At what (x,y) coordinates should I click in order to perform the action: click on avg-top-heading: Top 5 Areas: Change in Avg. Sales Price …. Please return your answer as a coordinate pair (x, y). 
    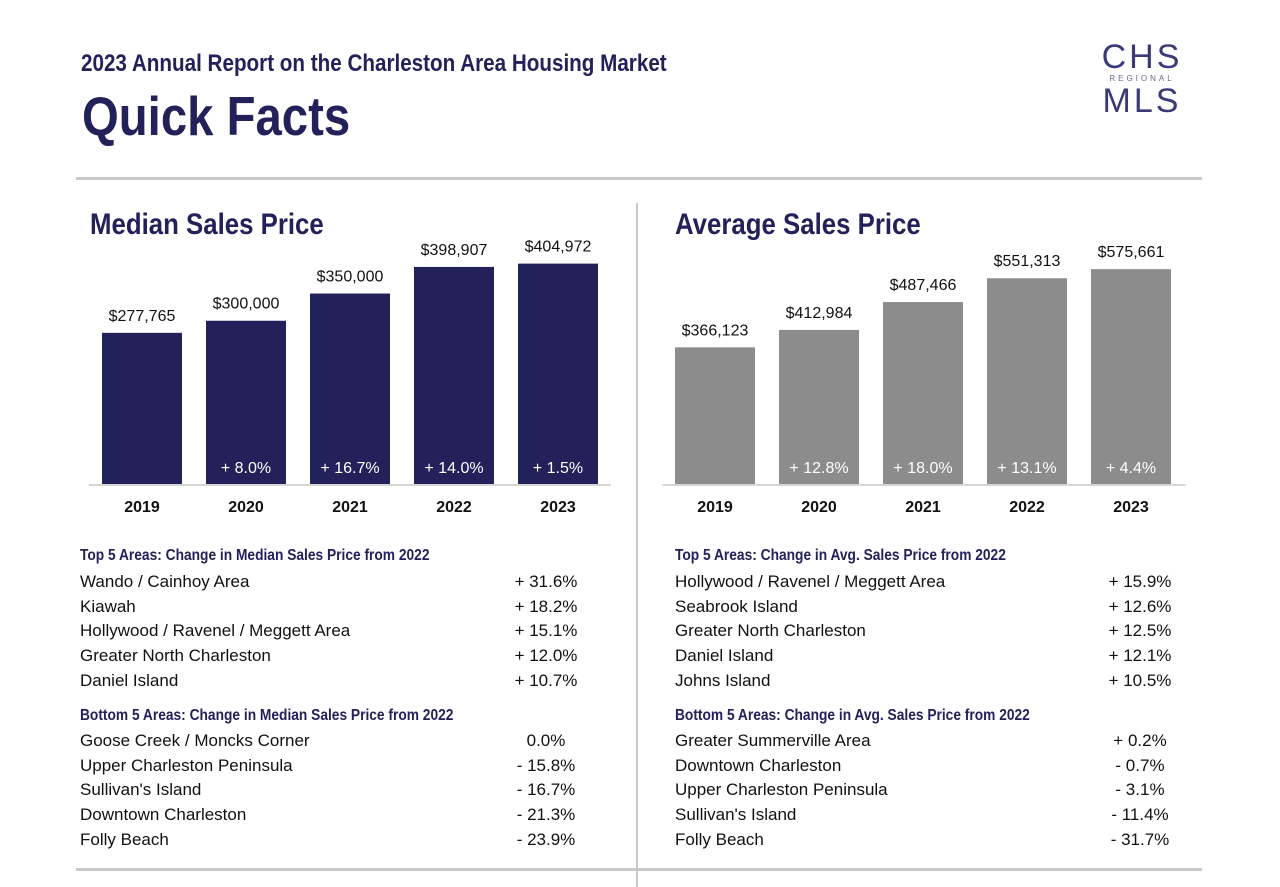
    Looking at the image, I should click on (867, 556).